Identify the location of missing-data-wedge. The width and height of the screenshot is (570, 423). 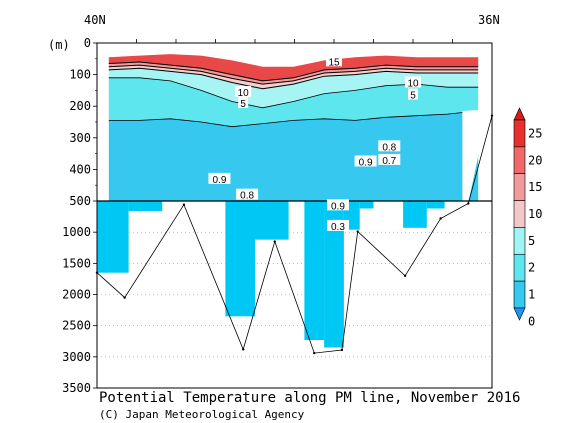
(475, 156).